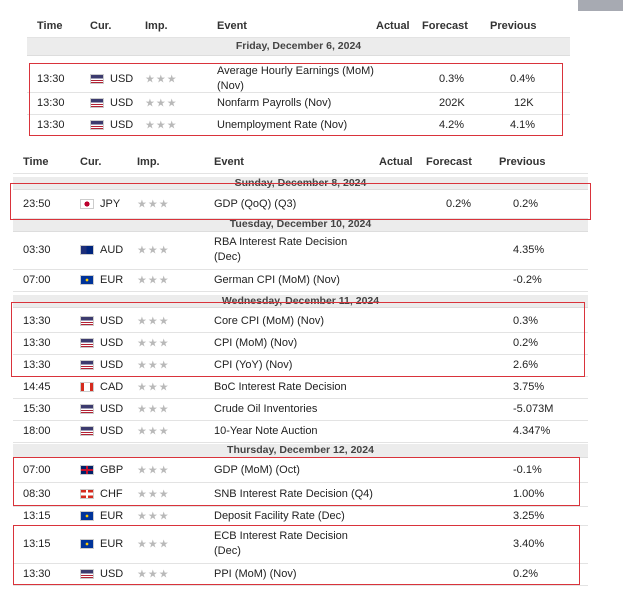 This screenshot has width=623, height=595. Describe the element at coordinates (452, 103) in the screenshot. I see `forecast: 202K` at that location.